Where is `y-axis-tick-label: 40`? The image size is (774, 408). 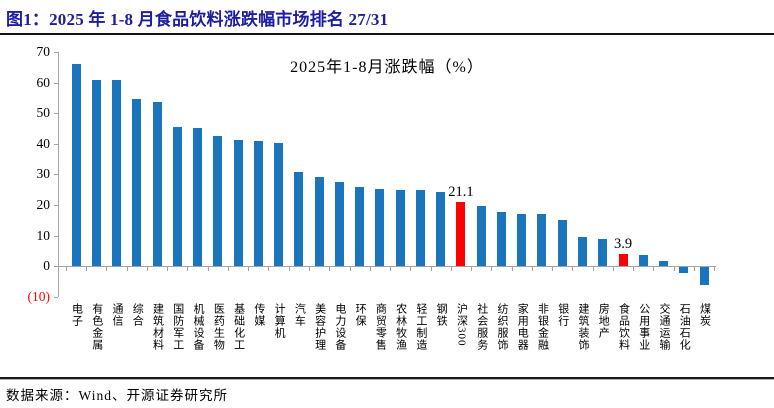 y-axis-tick-label: 40 is located at coordinates (43, 143).